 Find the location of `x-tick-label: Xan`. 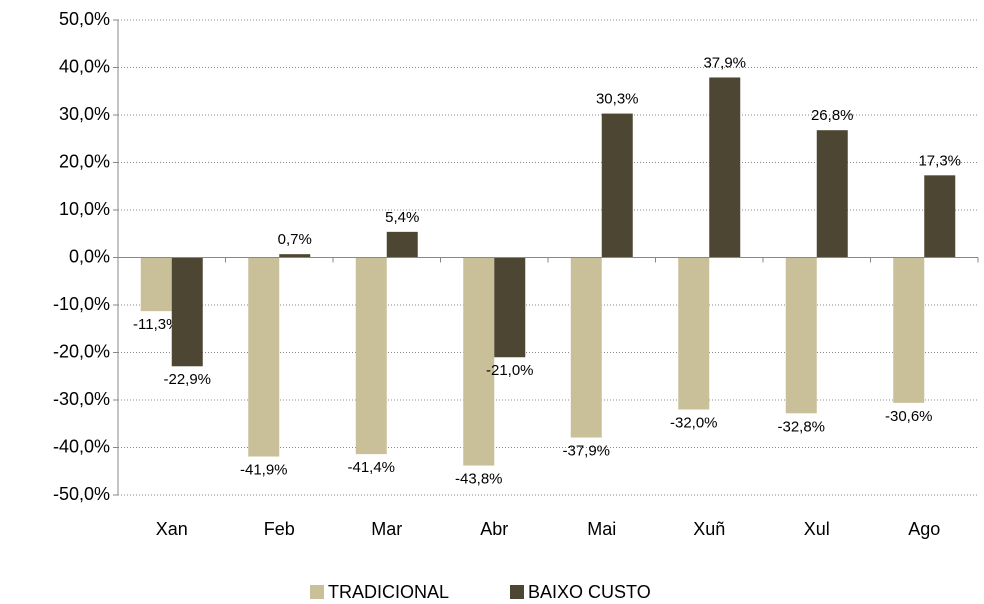

x-tick-label: Xan is located at coordinates (172, 529).